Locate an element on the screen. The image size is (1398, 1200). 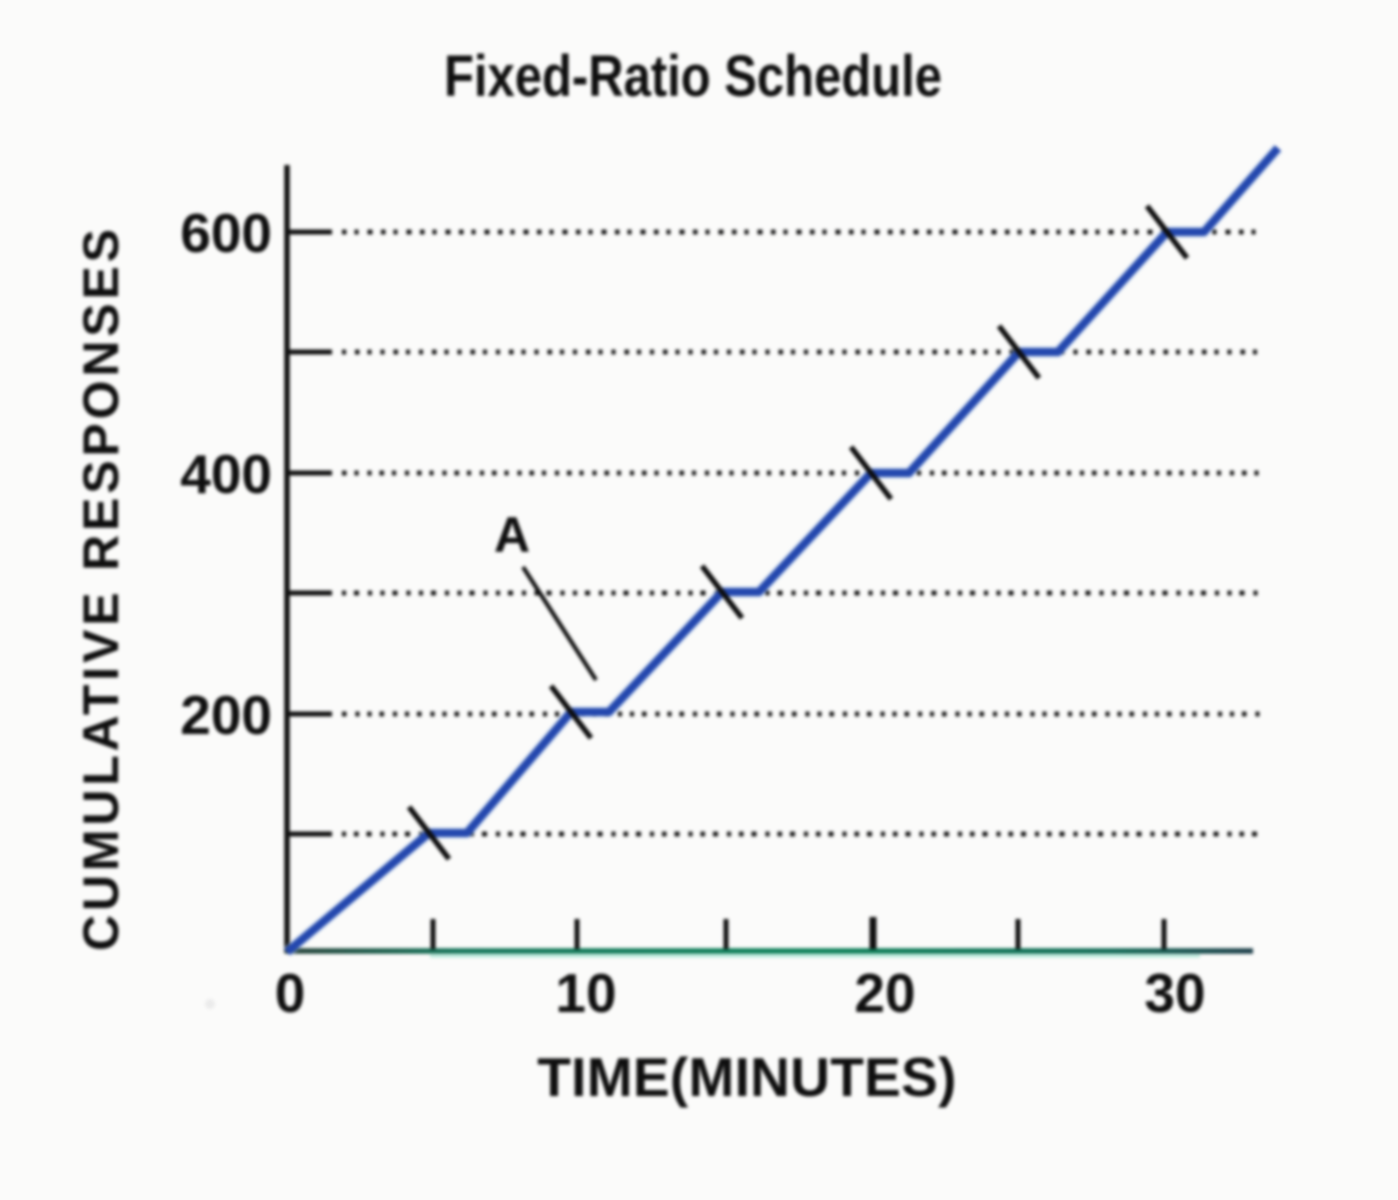
svg-text: A is located at coordinates (512, 535).